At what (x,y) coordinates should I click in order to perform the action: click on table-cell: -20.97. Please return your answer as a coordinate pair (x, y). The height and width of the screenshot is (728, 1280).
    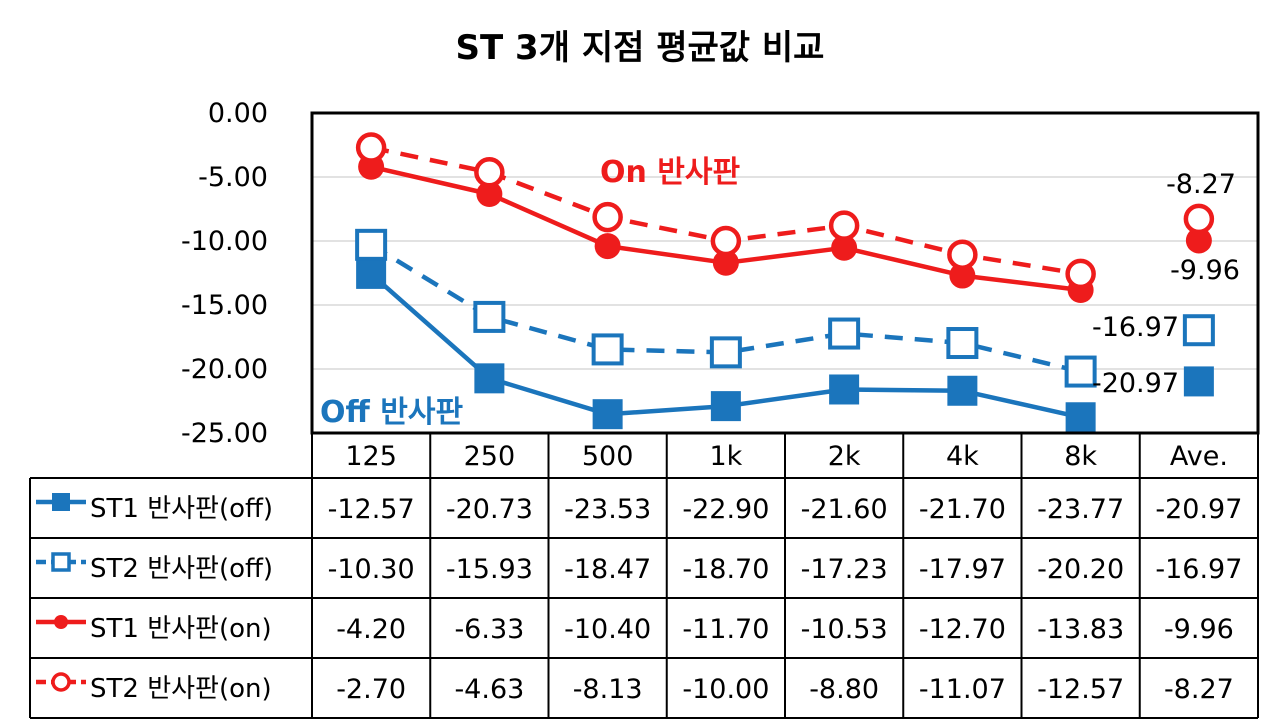
    Looking at the image, I should click on (1198, 509).